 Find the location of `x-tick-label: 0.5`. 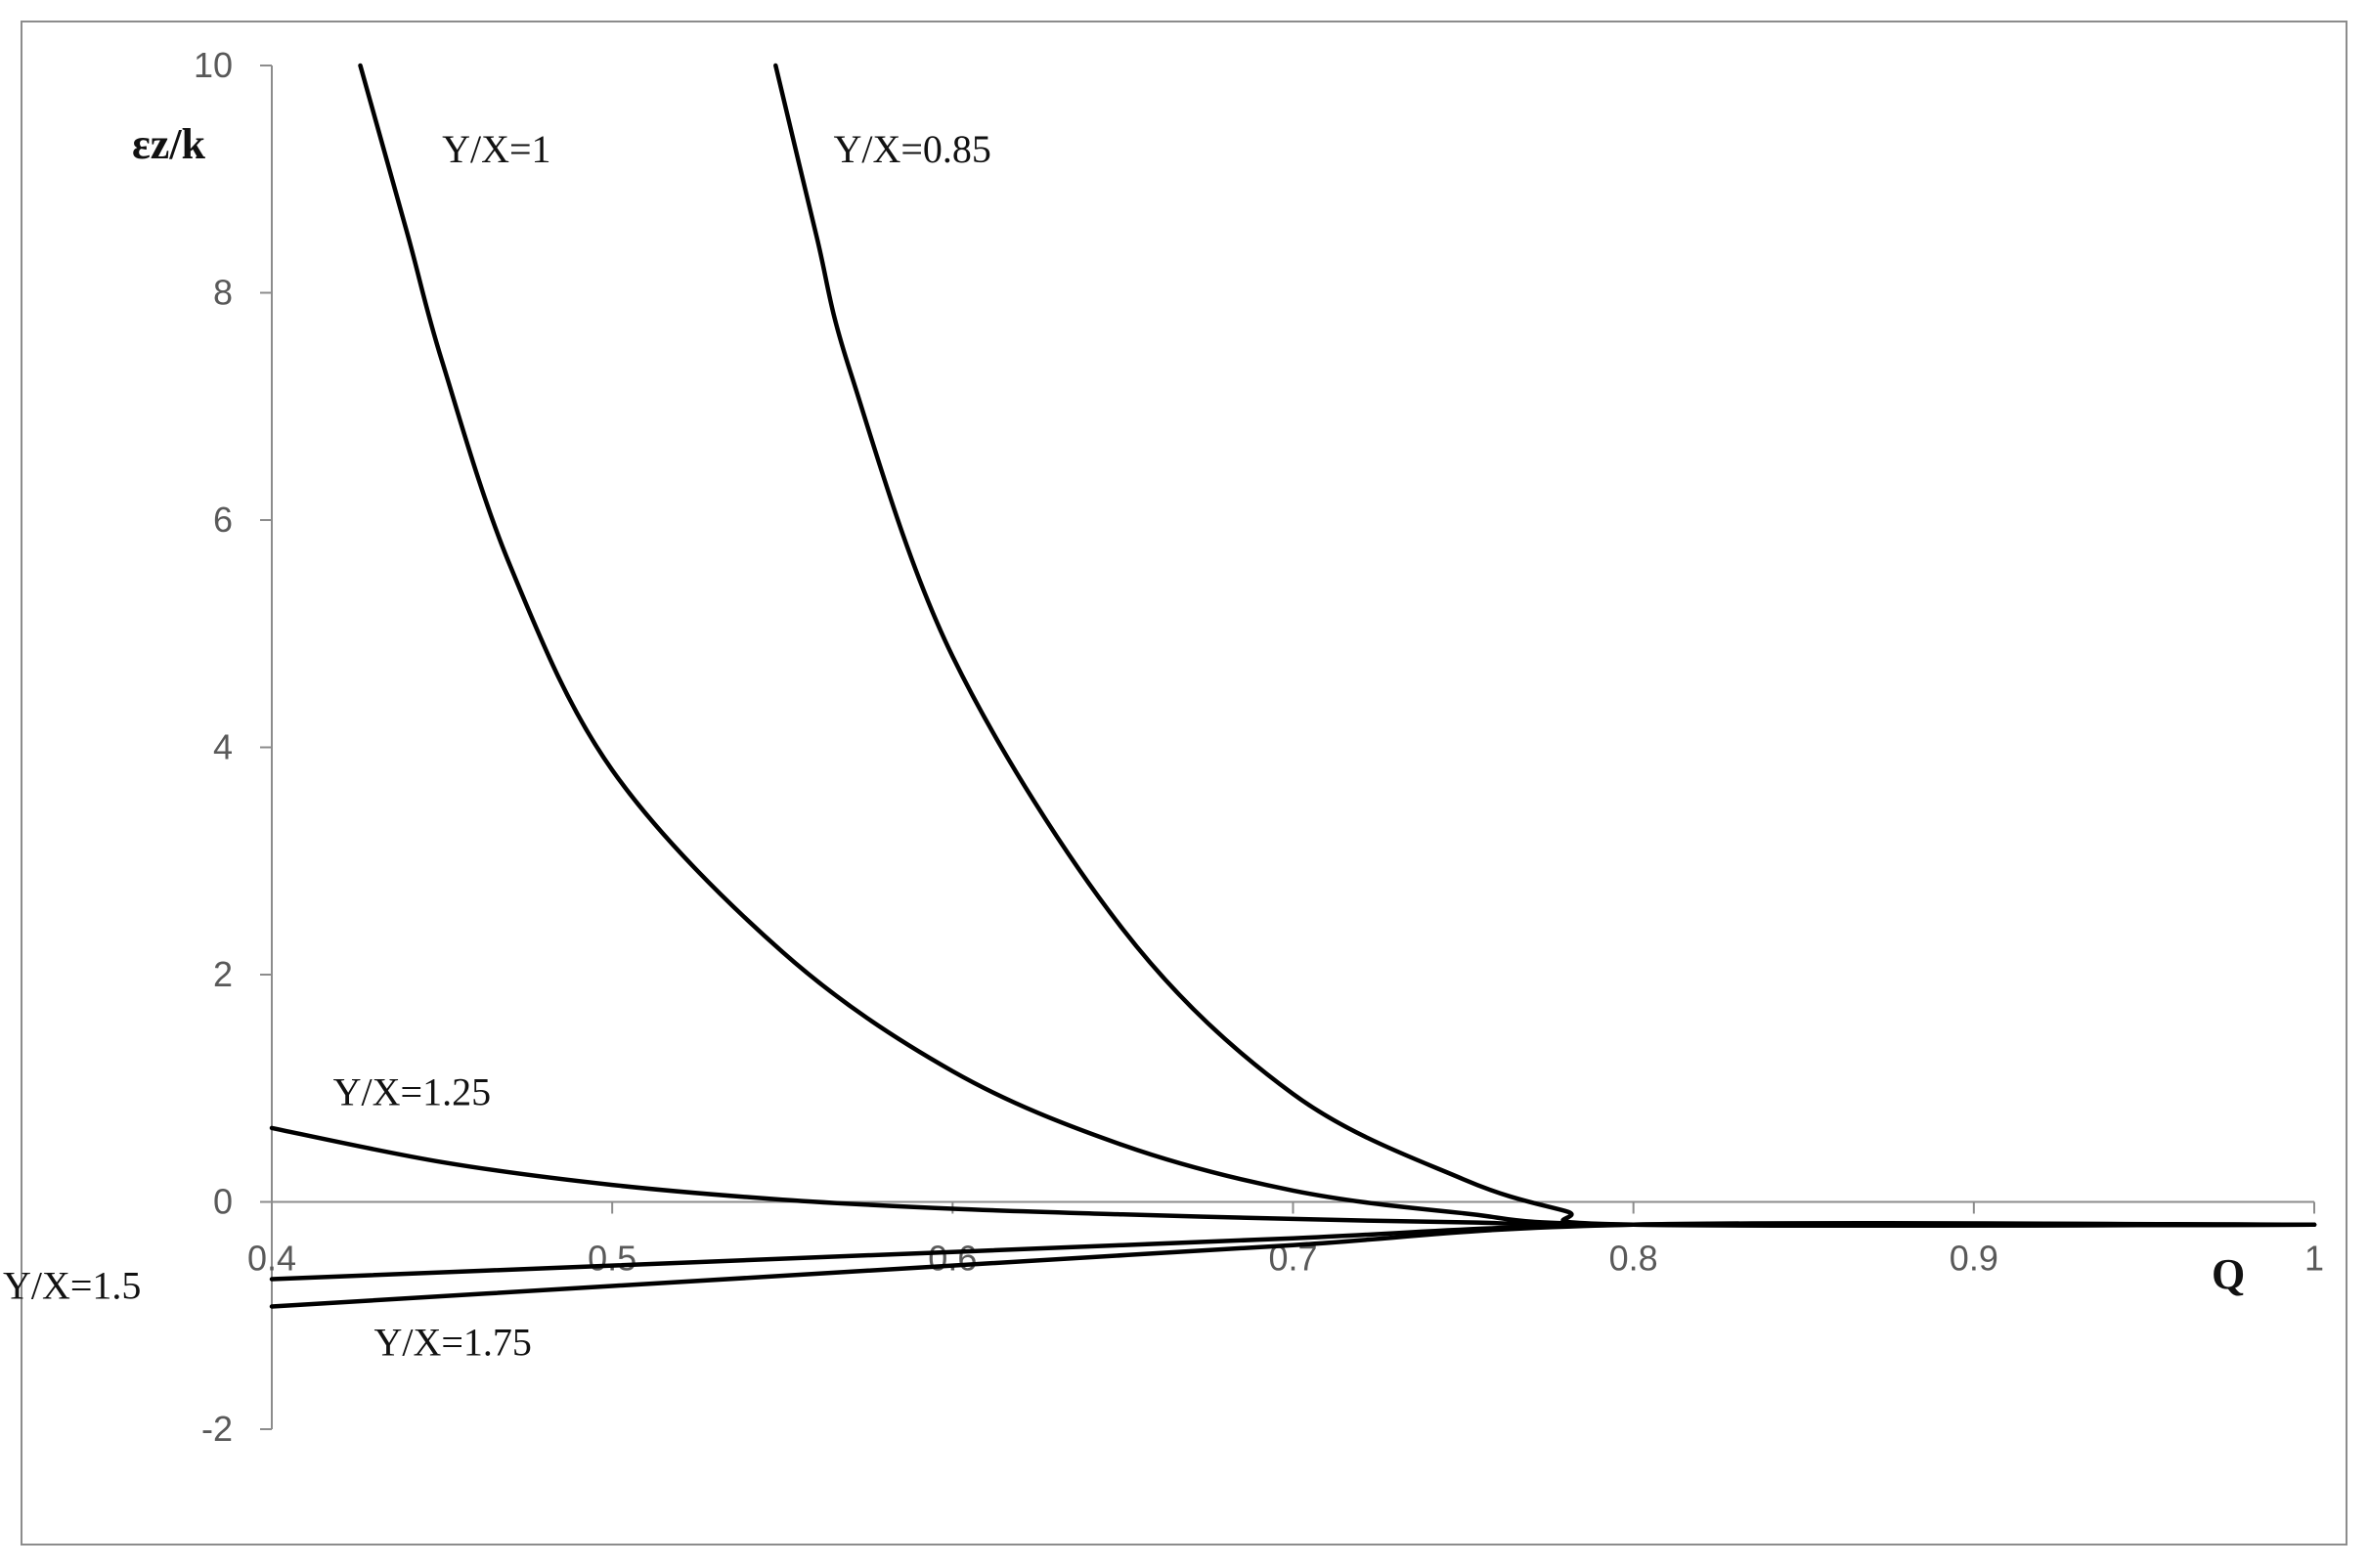

x-tick-label: 0.5 is located at coordinates (612, 1259).